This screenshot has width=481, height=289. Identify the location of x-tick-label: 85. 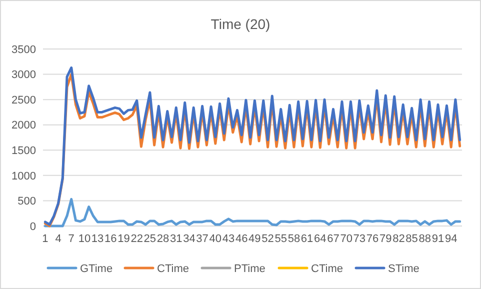
(412, 239).